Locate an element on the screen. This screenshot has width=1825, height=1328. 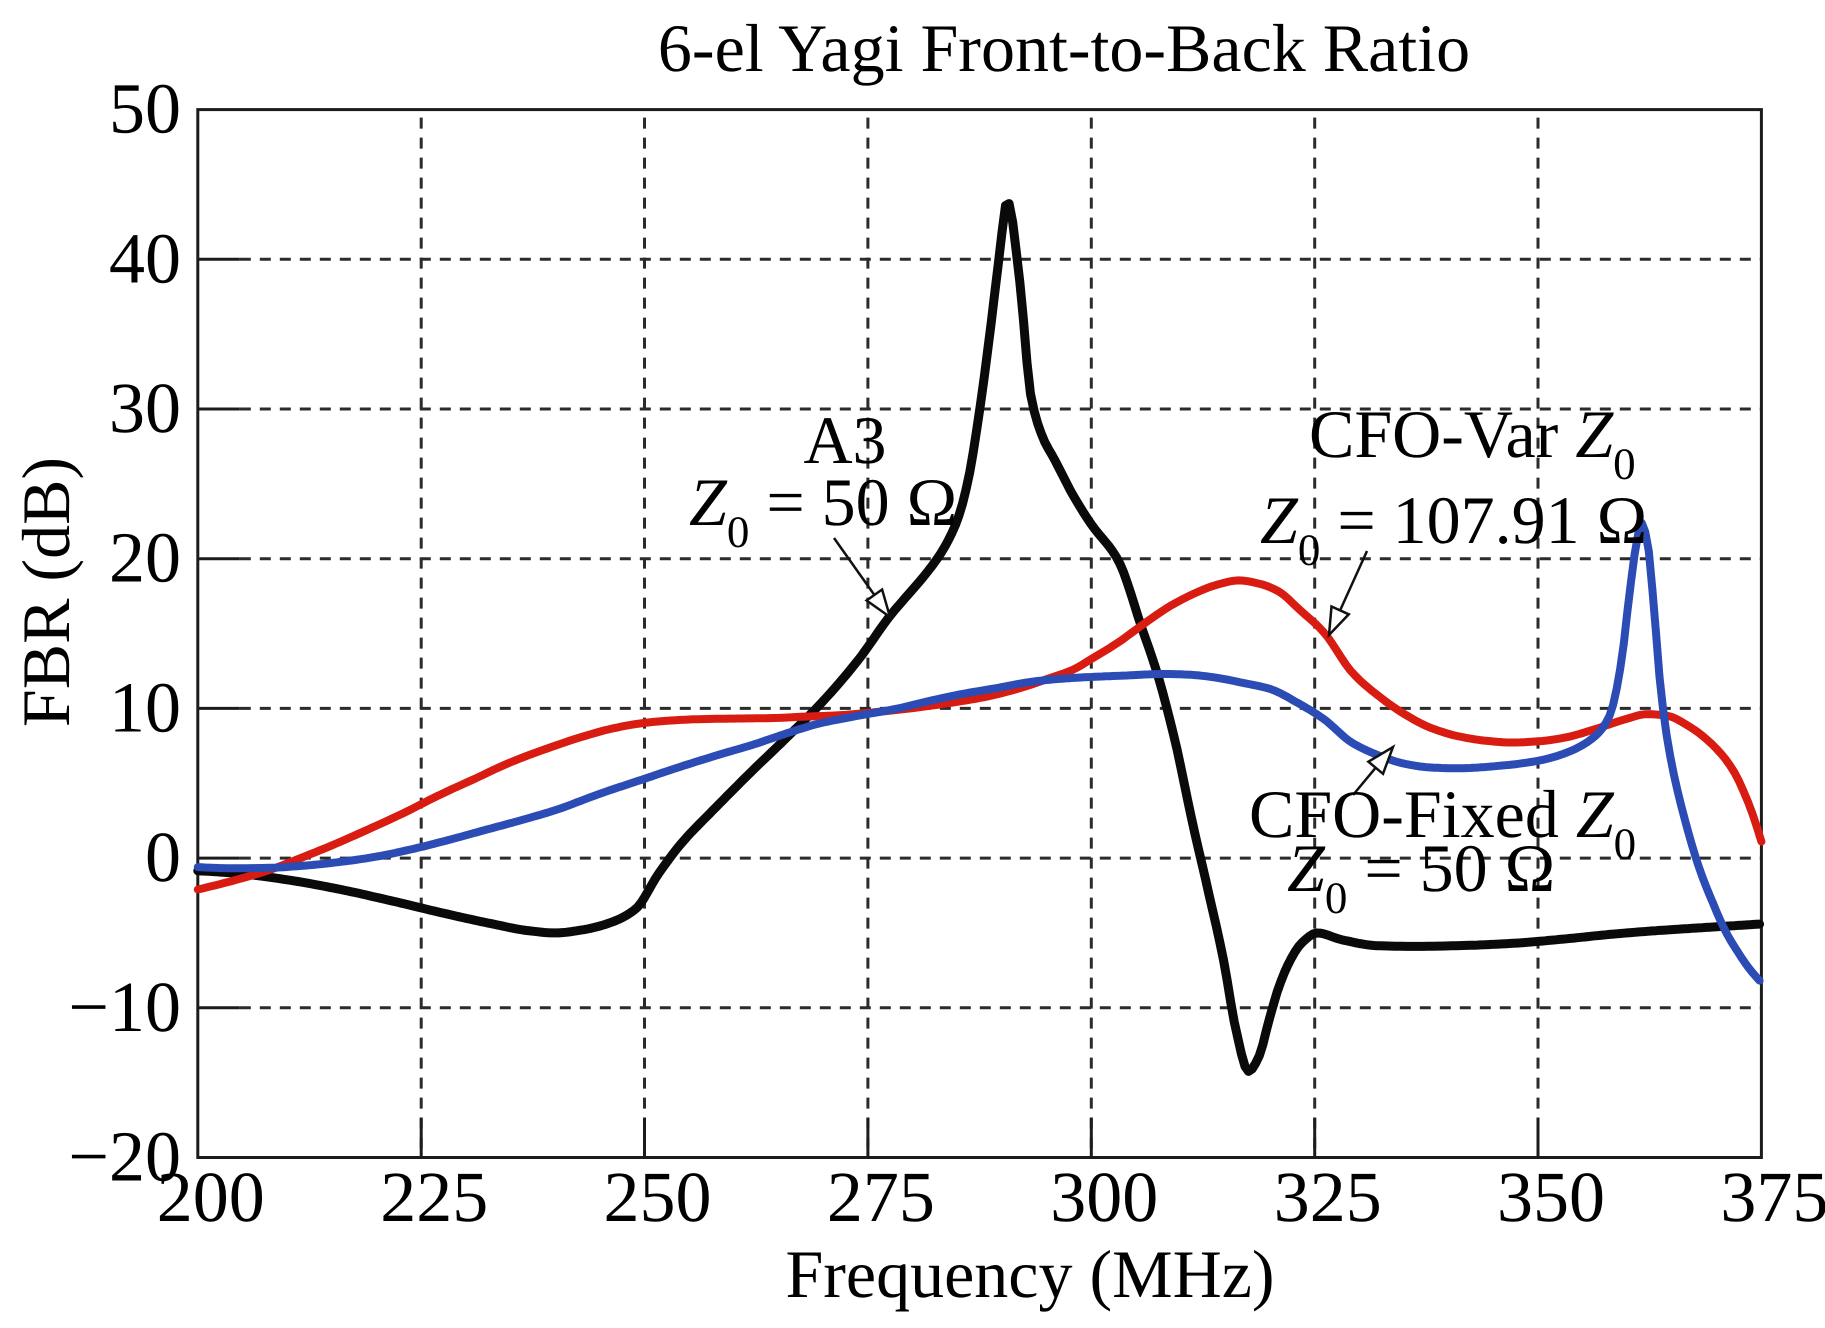
svg-text: Frequency (MHz) is located at coordinates (1029, 1274).